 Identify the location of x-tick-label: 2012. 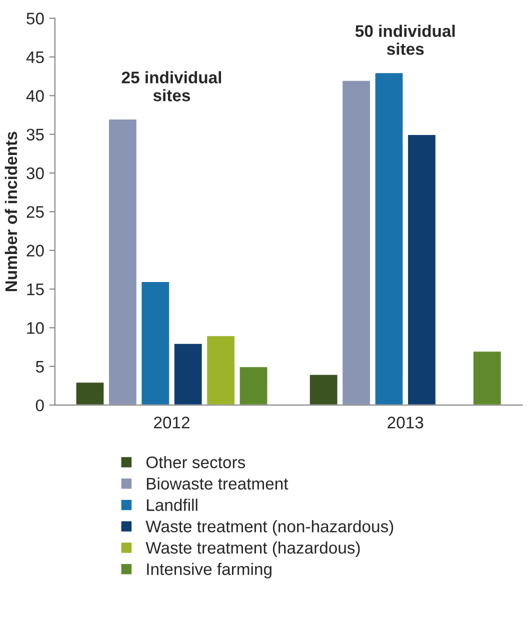
(172, 422).